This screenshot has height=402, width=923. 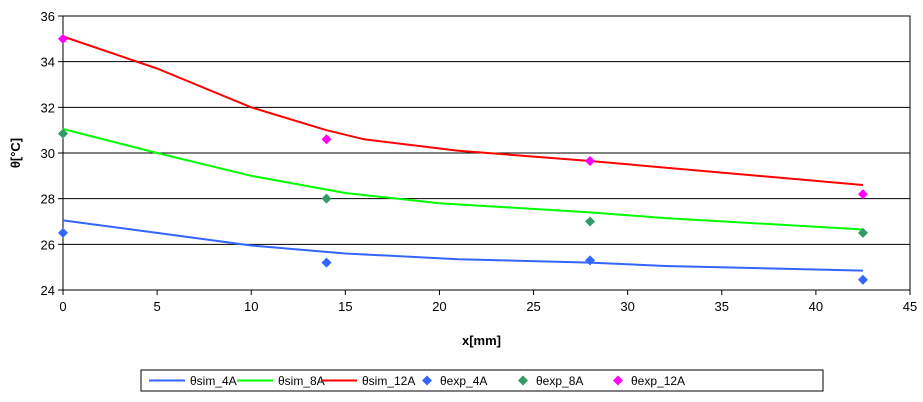 I want to click on x-tick-label: 15, so click(x=345, y=306).